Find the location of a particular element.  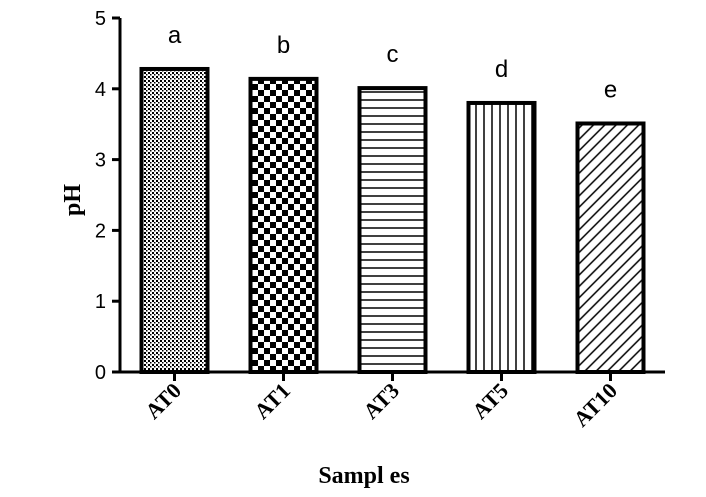

y-tick-label: 2 is located at coordinates (100, 231).